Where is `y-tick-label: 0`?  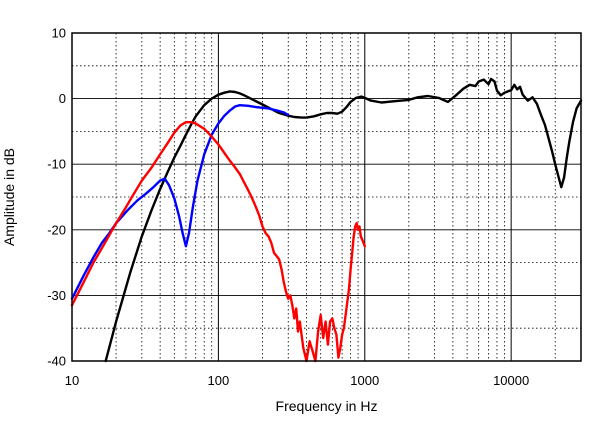 y-tick-label: 0 is located at coordinates (62, 98).